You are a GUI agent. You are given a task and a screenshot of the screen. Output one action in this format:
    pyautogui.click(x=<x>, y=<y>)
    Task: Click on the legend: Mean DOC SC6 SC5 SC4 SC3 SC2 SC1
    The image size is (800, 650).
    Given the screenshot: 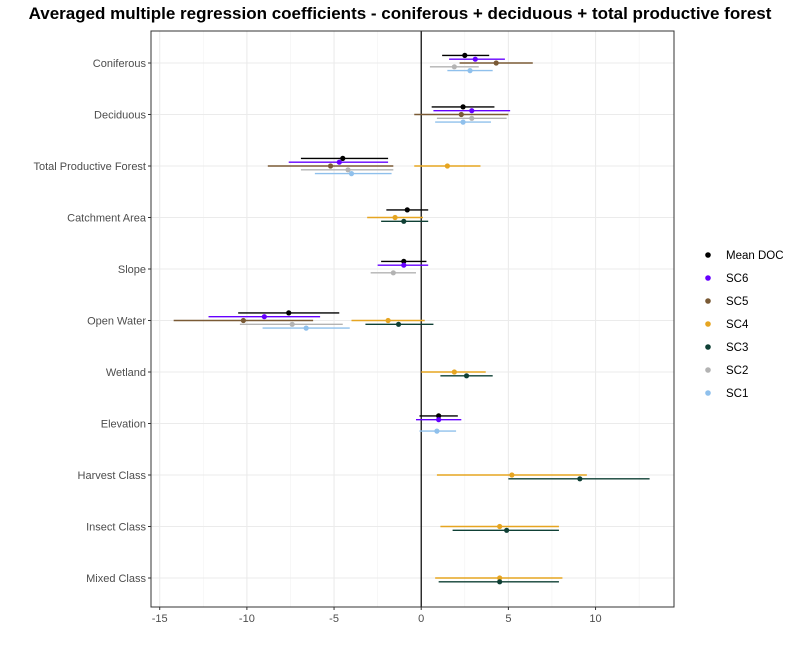 What is the action you would take?
    pyautogui.click(x=744, y=325)
    